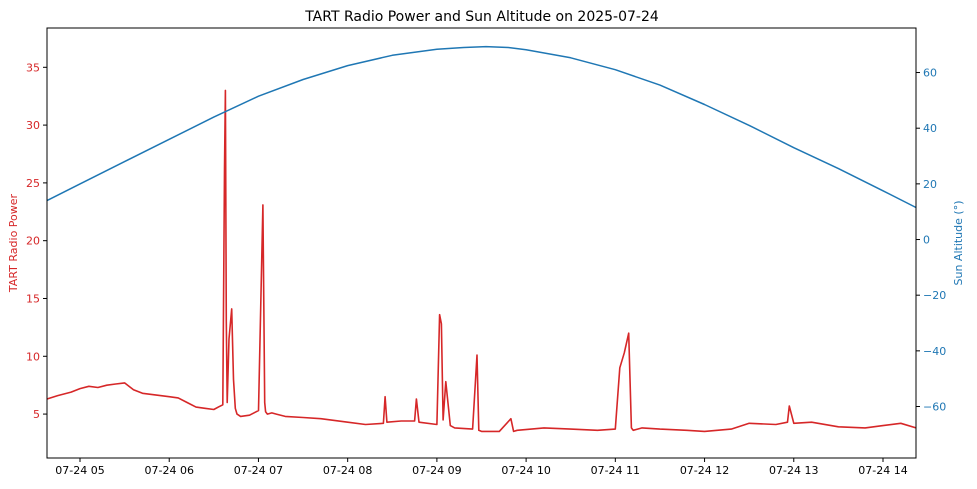 Image resolution: width=977 pixels, height=489 pixels. I want to click on right-y-axis-label: Sun Altitude (°), so click(958, 243).